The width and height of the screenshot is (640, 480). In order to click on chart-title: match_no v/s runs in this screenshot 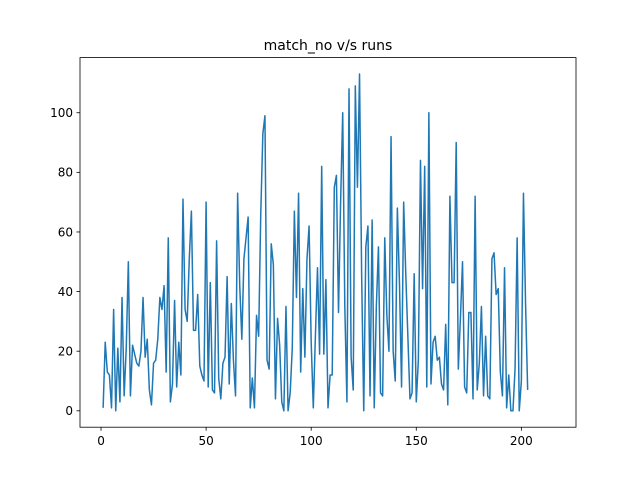, I will do `click(328, 46)`.